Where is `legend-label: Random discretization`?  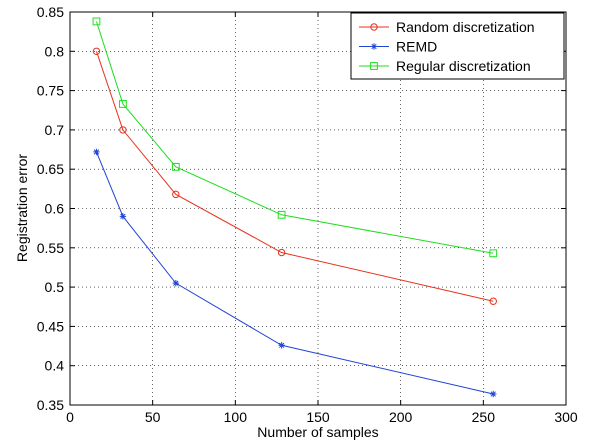
legend-label: Random discretization is located at coordinates (465, 27).